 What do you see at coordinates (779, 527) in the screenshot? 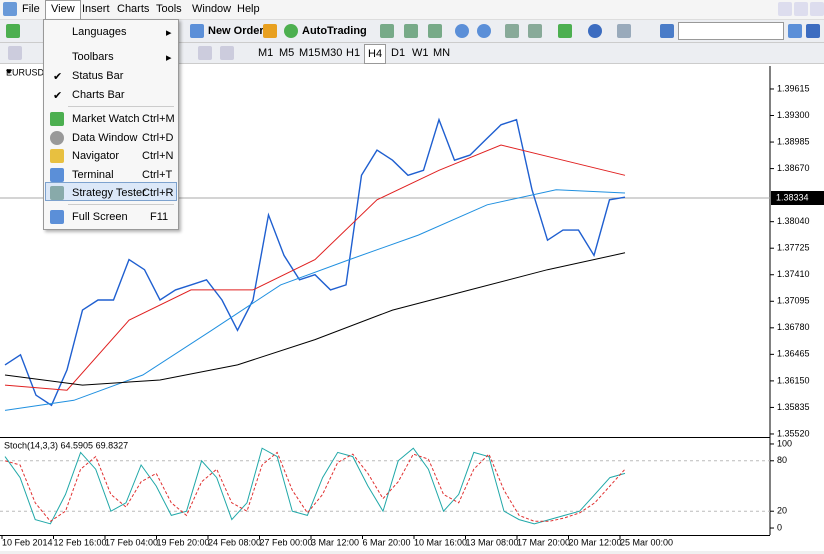
I see `y-tick-label: 0` at bounding box center [779, 527].